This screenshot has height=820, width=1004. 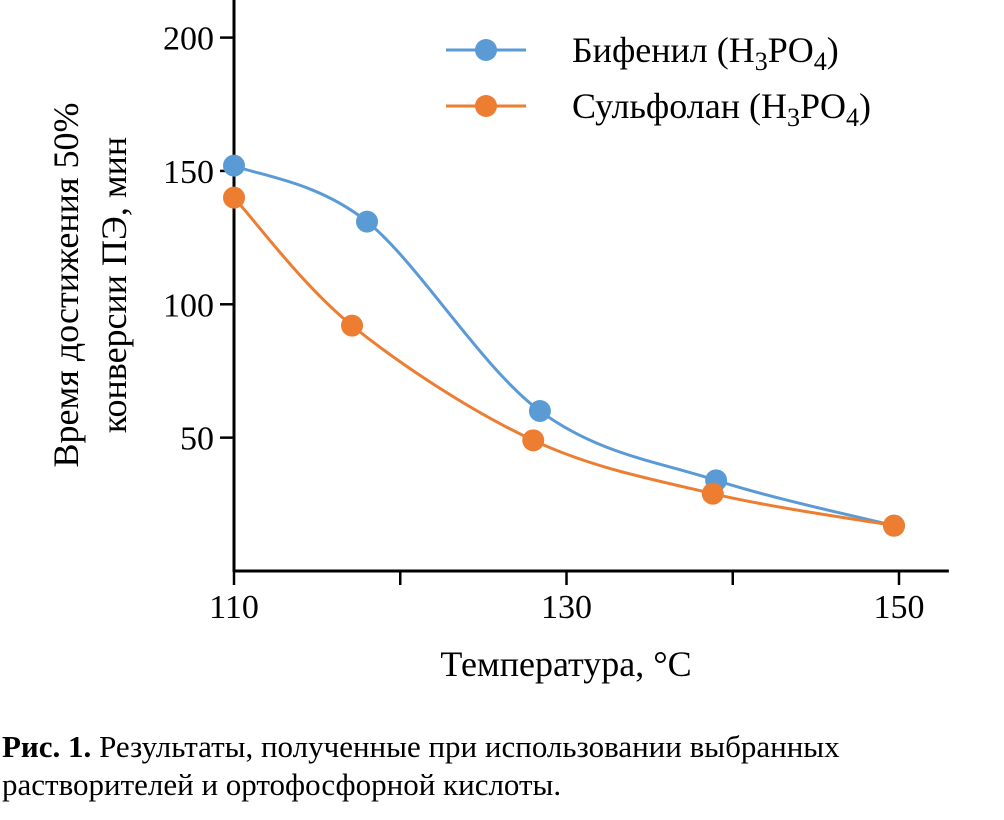 I want to click on y-tick-label: 100, so click(x=188, y=305).